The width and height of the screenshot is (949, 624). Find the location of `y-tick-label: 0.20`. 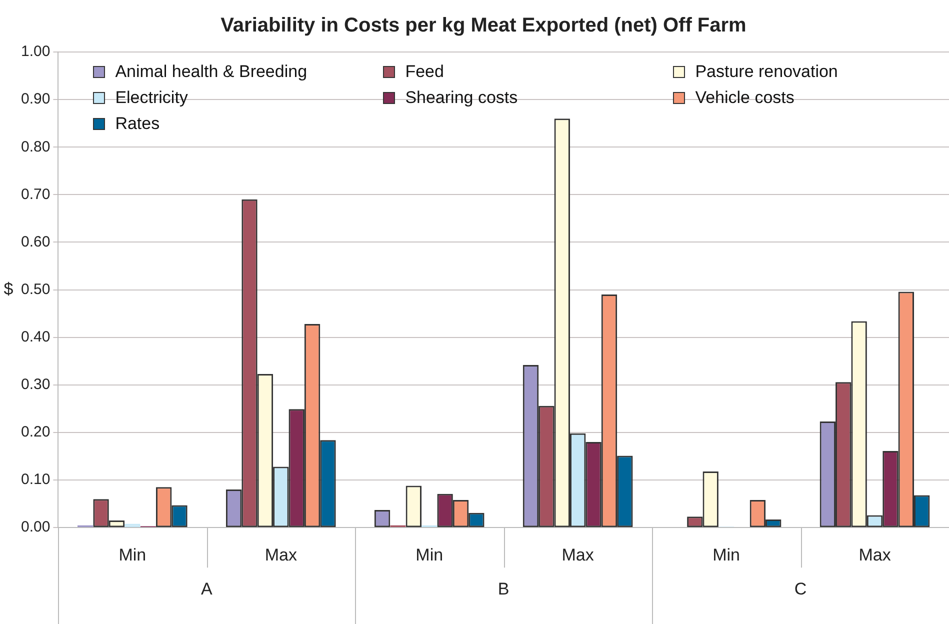

y-tick-label: 0.20 is located at coordinates (35, 432).